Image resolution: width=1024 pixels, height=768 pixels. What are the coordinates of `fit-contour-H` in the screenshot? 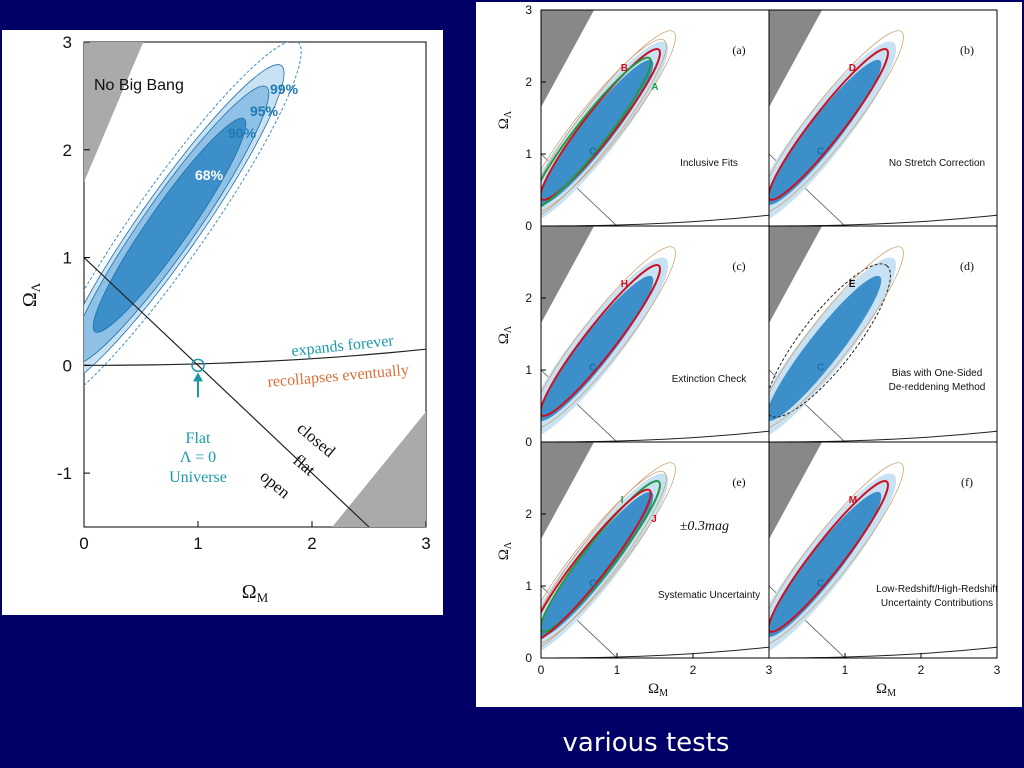 It's located at (601, 340).